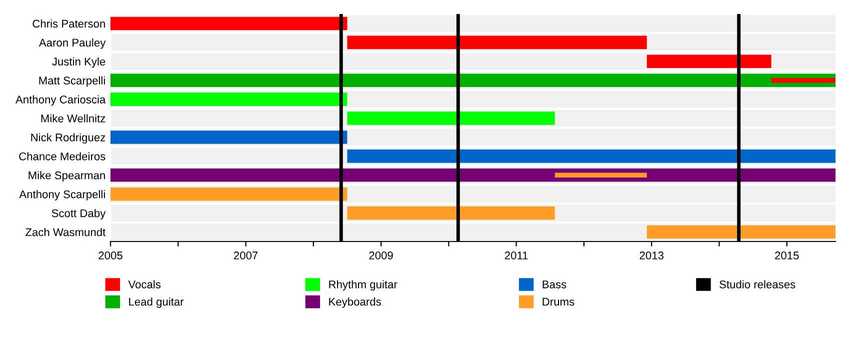 The height and width of the screenshot is (350, 850). I want to click on y-tick-label: Mike Wellnitz, so click(73, 118).